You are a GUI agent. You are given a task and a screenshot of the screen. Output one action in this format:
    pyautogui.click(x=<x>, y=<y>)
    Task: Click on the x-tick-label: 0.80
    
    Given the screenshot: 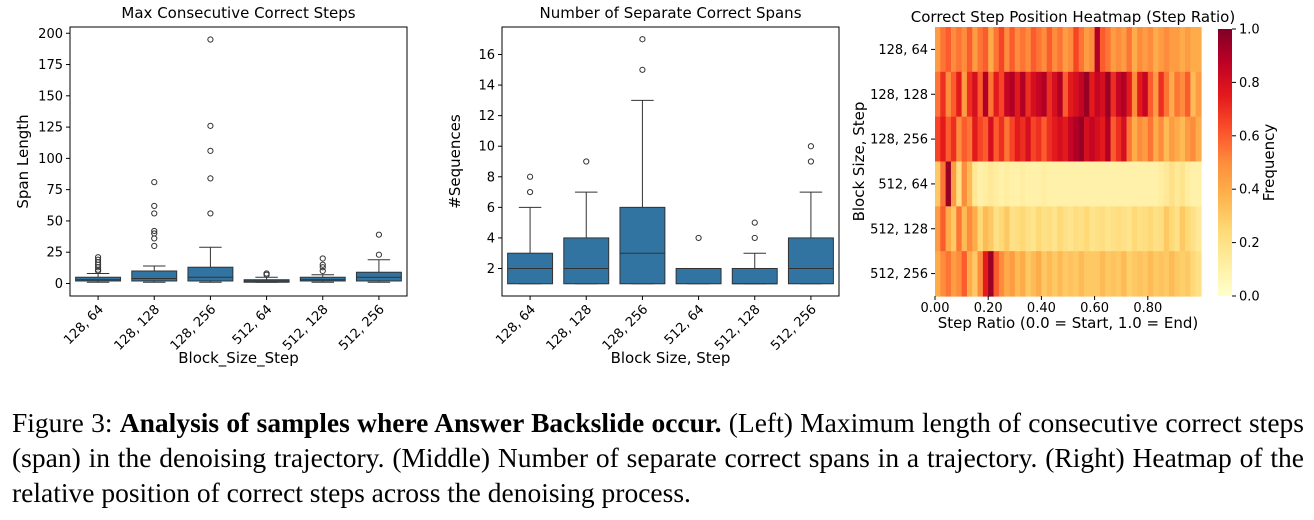 What is the action you would take?
    pyautogui.click(x=1147, y=308)
    